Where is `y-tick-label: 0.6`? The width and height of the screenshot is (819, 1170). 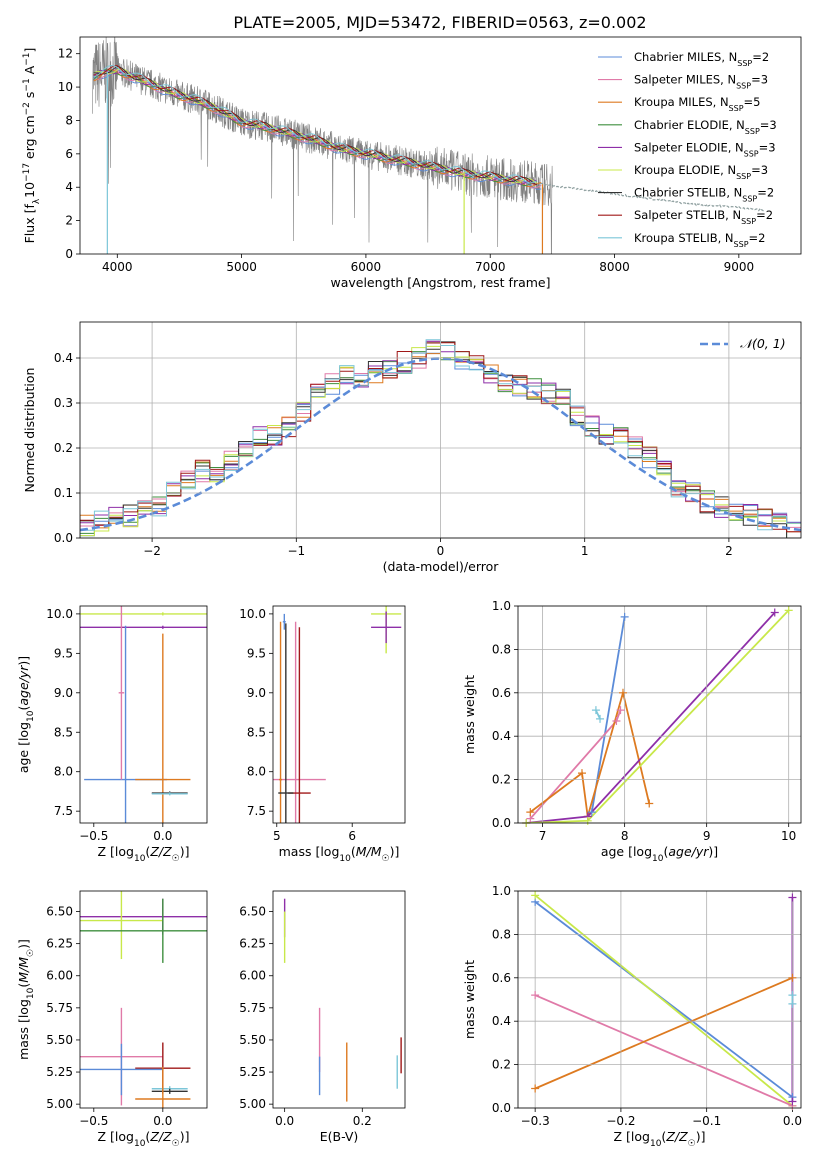 y-tick-label: 0.6 is located at coordinates (501, 978).